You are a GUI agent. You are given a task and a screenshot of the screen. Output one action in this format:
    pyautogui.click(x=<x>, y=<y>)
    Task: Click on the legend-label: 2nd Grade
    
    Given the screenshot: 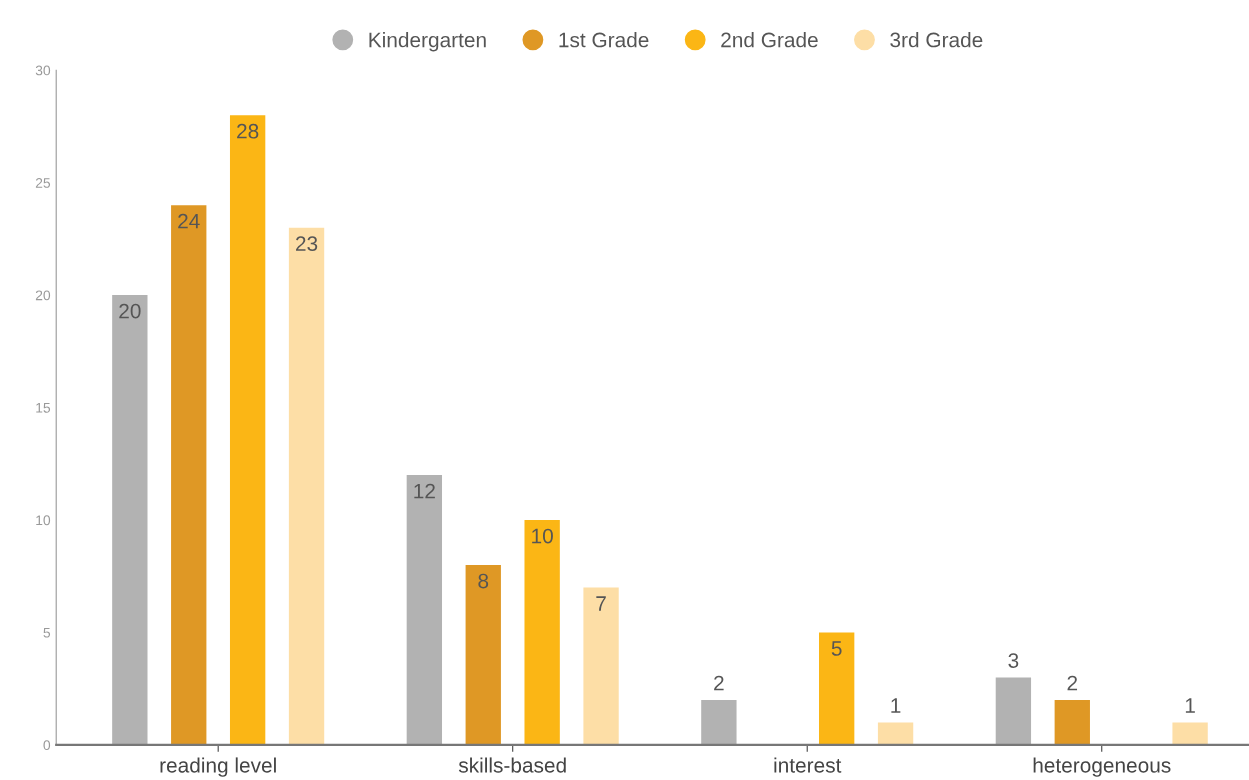 What is the action you would take?
    pyautogui.click(x=769, y=40)
    